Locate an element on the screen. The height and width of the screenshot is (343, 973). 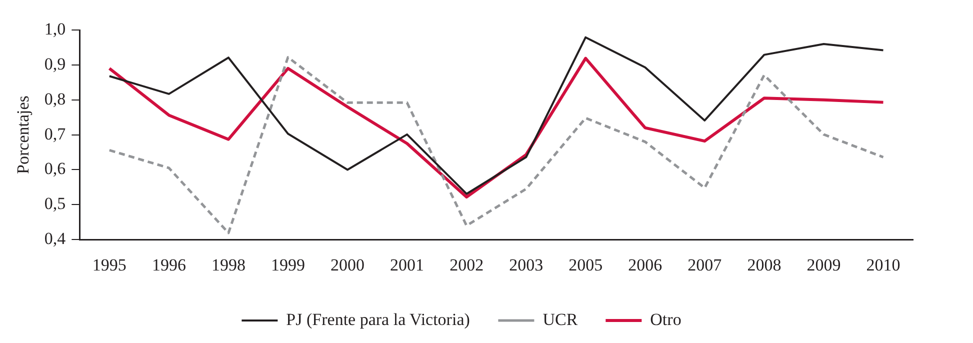
y-tick-label: 0,7 is located at coordinates (55, 134).